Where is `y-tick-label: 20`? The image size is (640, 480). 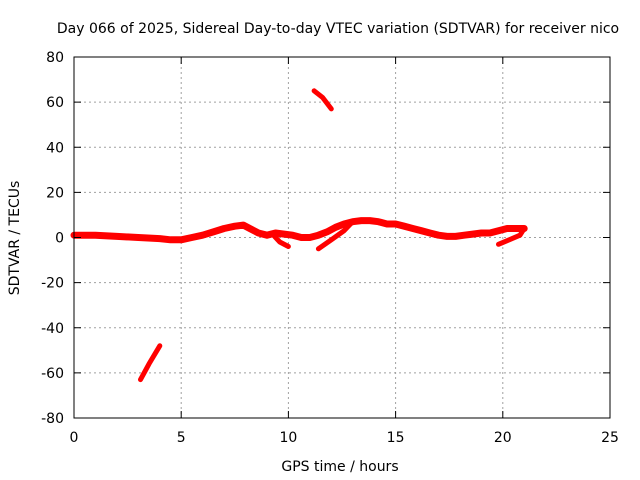
y-tick-label: 20 is located at coordinates (55, 193).